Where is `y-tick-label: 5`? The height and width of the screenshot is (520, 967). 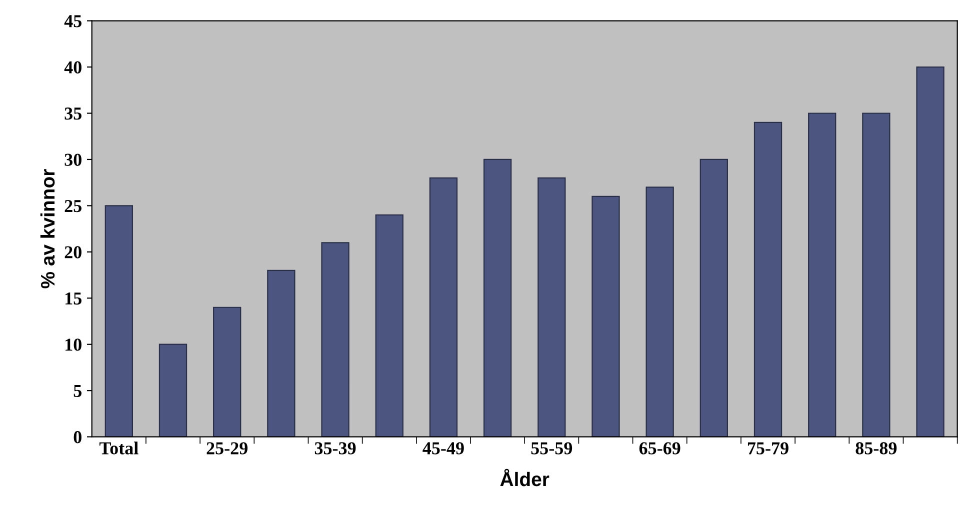 y-tick-label: 5 is located at coordinates (78, 391).